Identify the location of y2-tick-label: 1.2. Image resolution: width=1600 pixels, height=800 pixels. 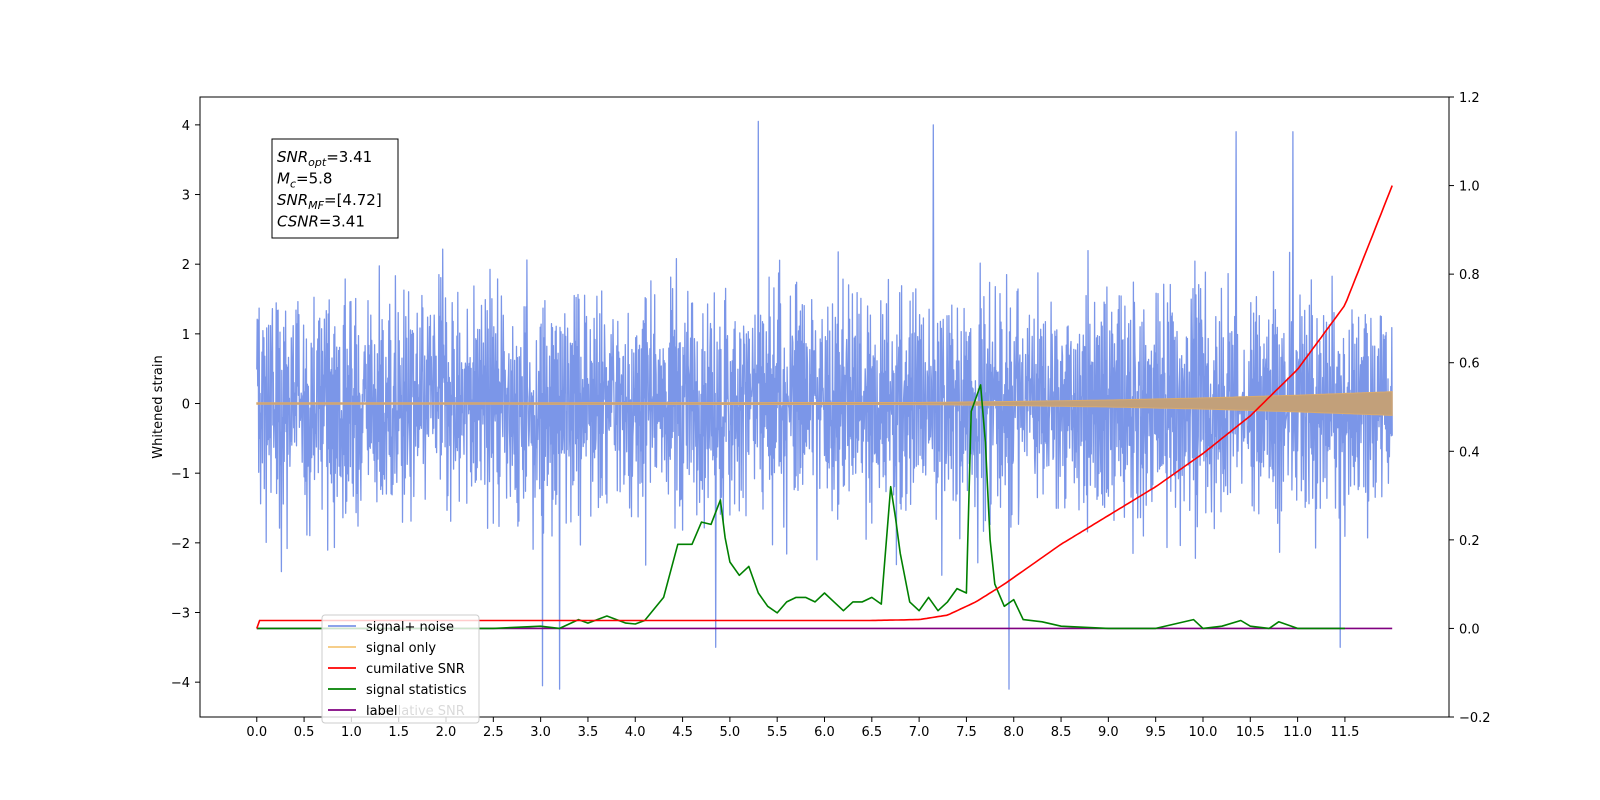
(1469, 98).